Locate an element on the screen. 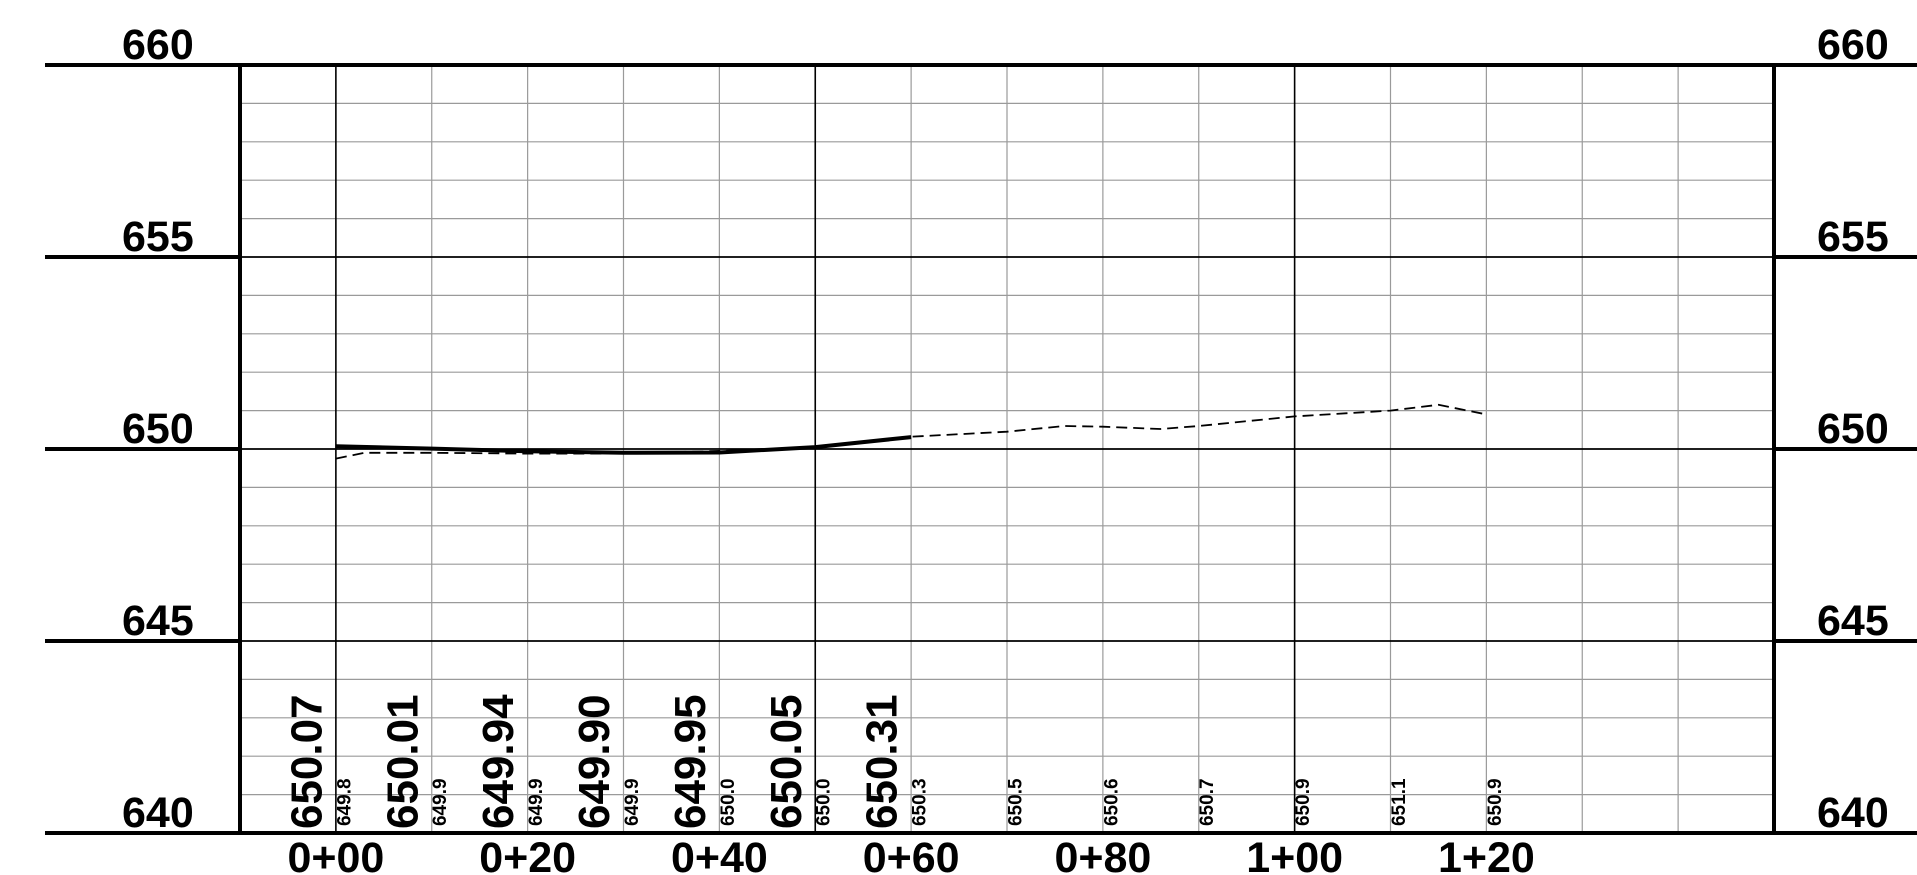  existing-elevation-label: 650.7 is located at coordinates (1207, 802).